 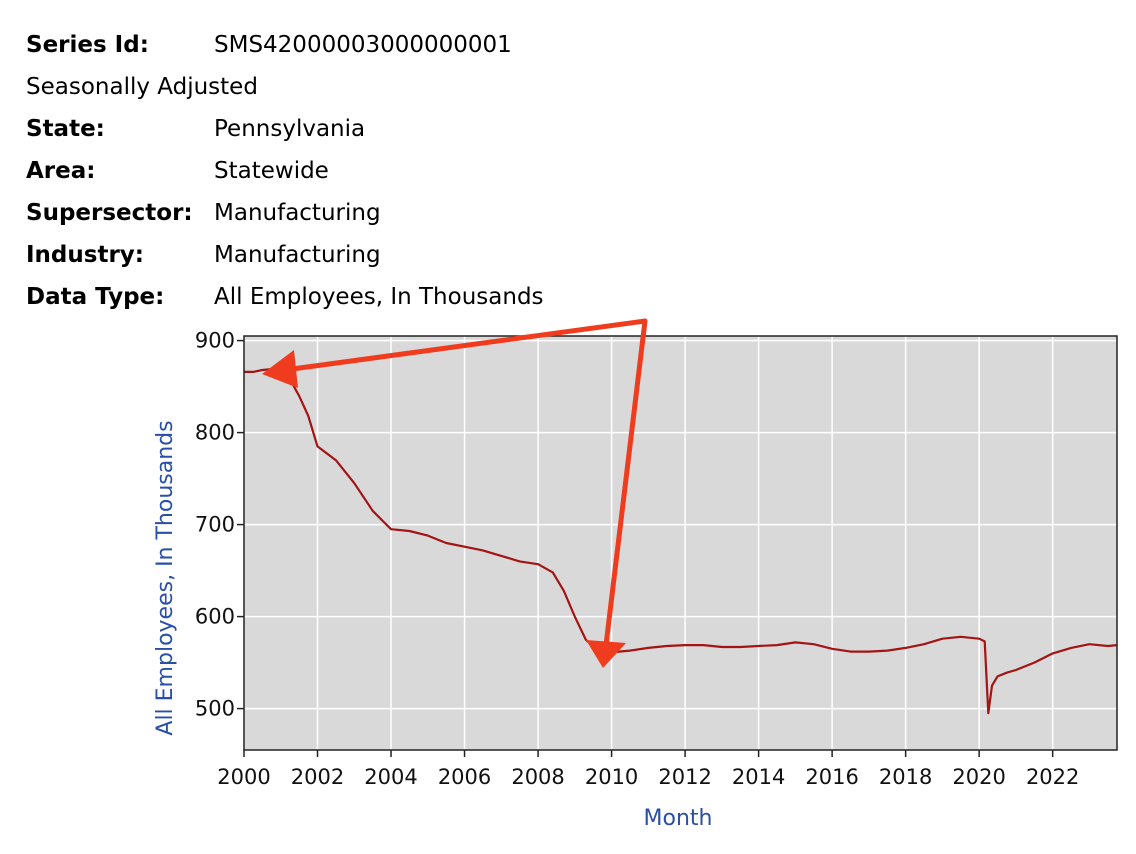 I want to click on supersector-row: Supersector: Manufacturing, so click(x=376, y=215).